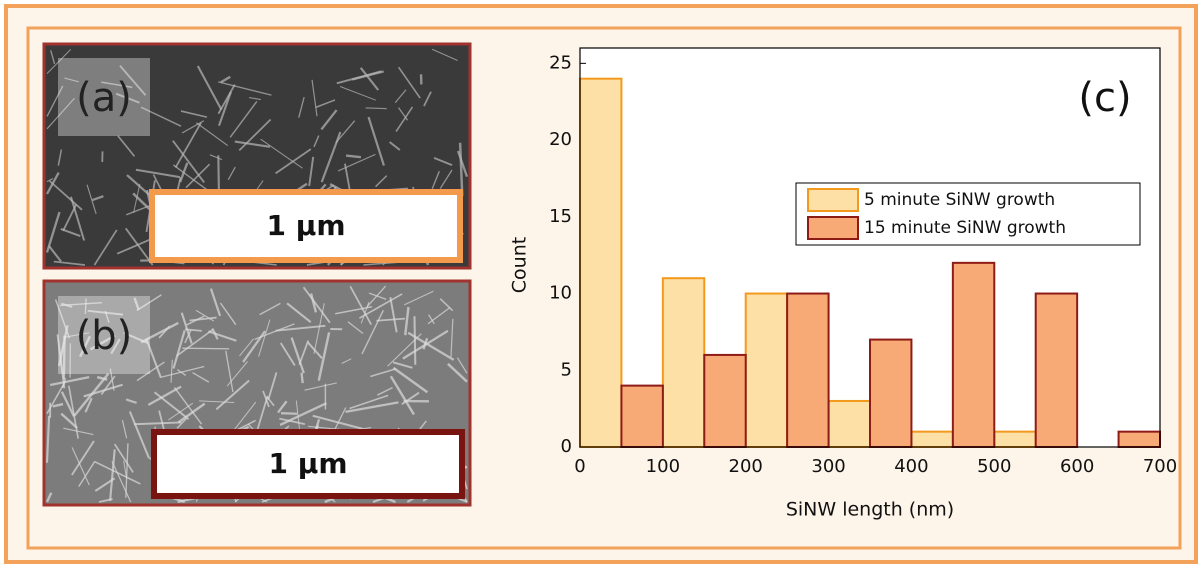  What do you see at coordinates (870, 510) in the screenshot?
I see `x-axis-label: SiNW length (nm)` at bounding box center [870, 510].